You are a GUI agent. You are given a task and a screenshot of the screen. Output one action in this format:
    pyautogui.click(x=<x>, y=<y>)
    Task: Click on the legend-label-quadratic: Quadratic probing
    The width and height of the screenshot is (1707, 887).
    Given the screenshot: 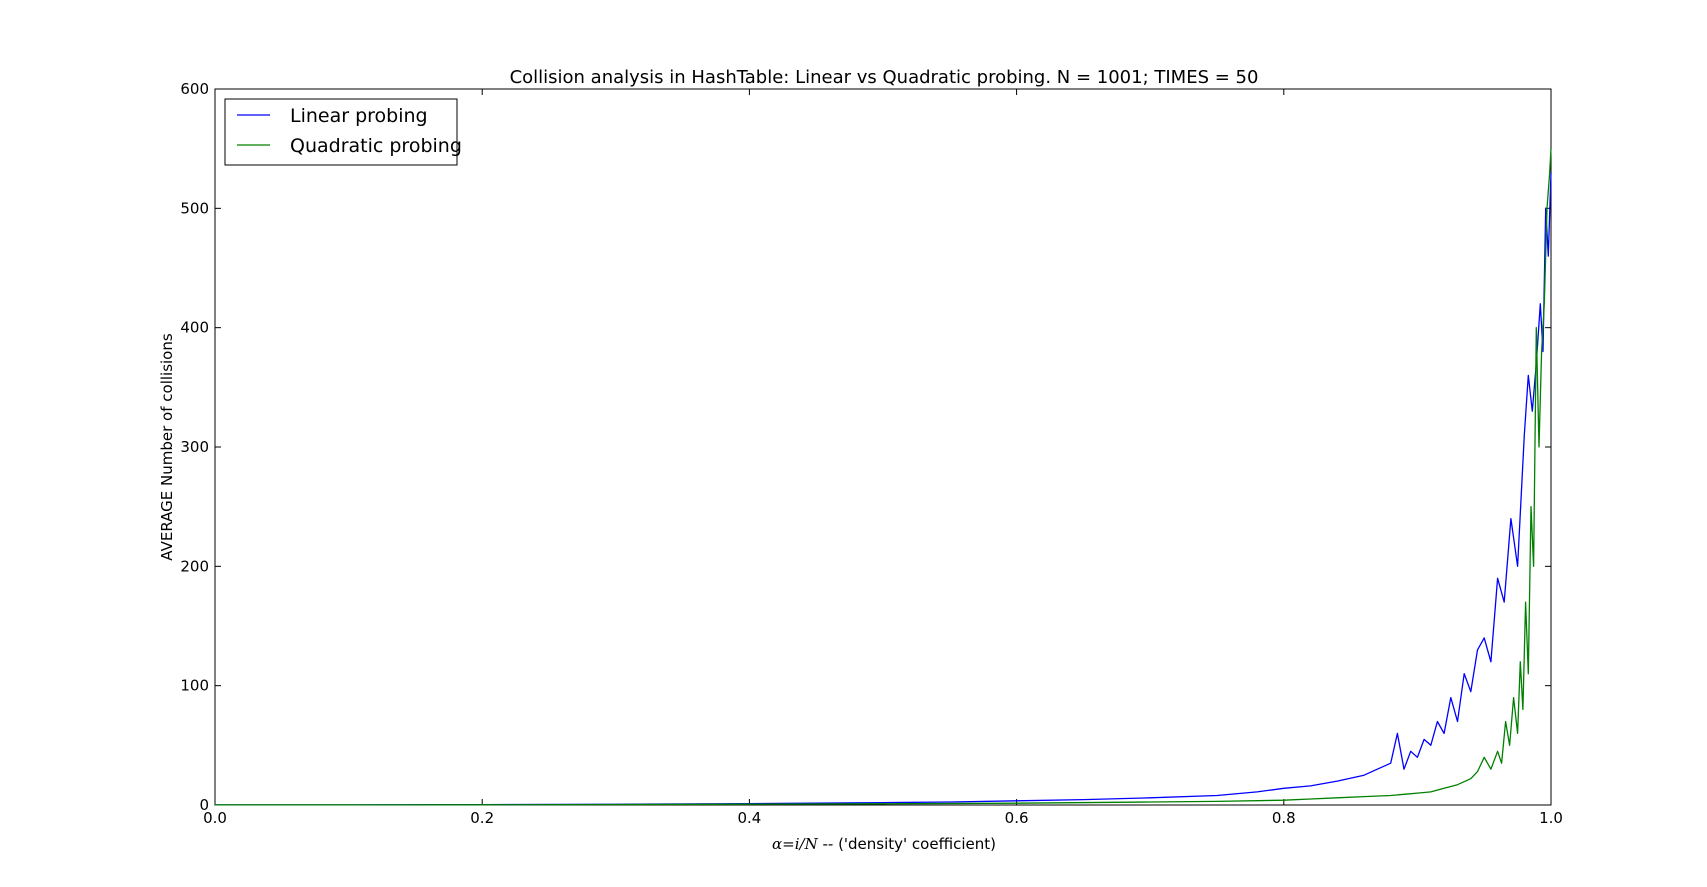 What is the action you would take?
    pyautogui.click(x=376, y=146)
    